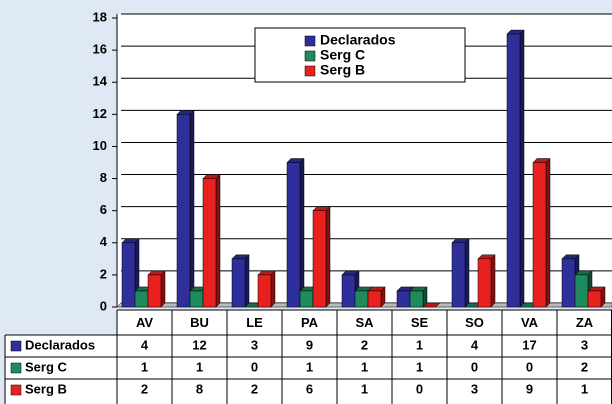 The image size is (612, 404). What do you see at coordinates (474, 322) in the screenshot?
I see `x-tick-label: SO` at bounding box center [474, 322].